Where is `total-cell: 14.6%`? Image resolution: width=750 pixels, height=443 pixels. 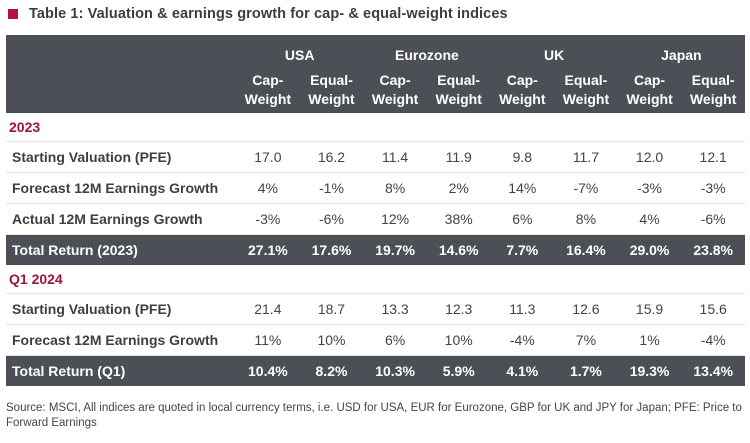 total-cell: 14.6% is located at coordinates (458, 249).